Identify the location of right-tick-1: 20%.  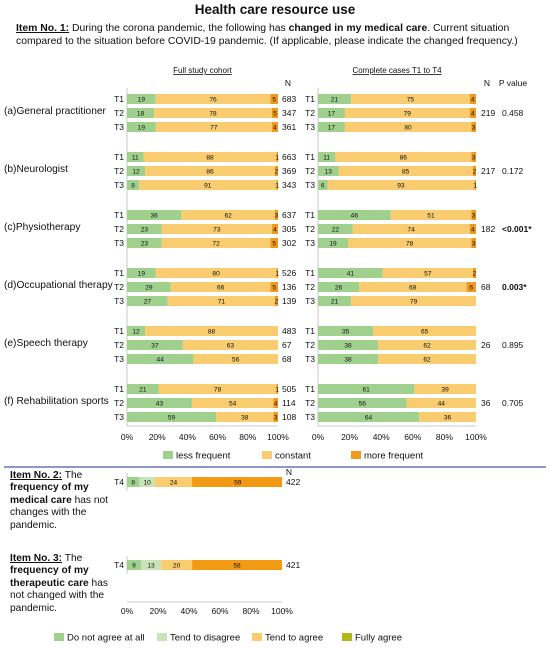
(349, 437).